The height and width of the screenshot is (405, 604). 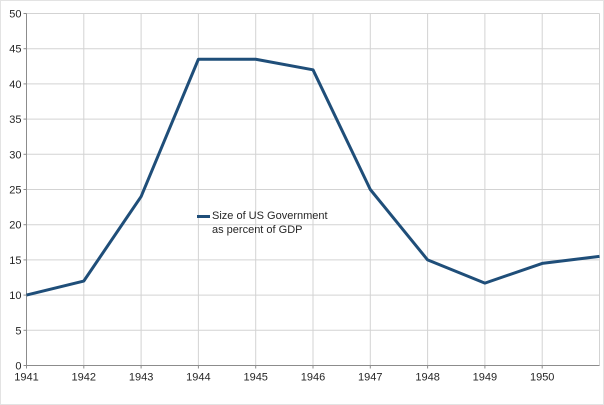 What do you see at coordinates (84, 378) in the screenshot?
I see `x-tick-label: 1942` at bounding box center [84, 378].